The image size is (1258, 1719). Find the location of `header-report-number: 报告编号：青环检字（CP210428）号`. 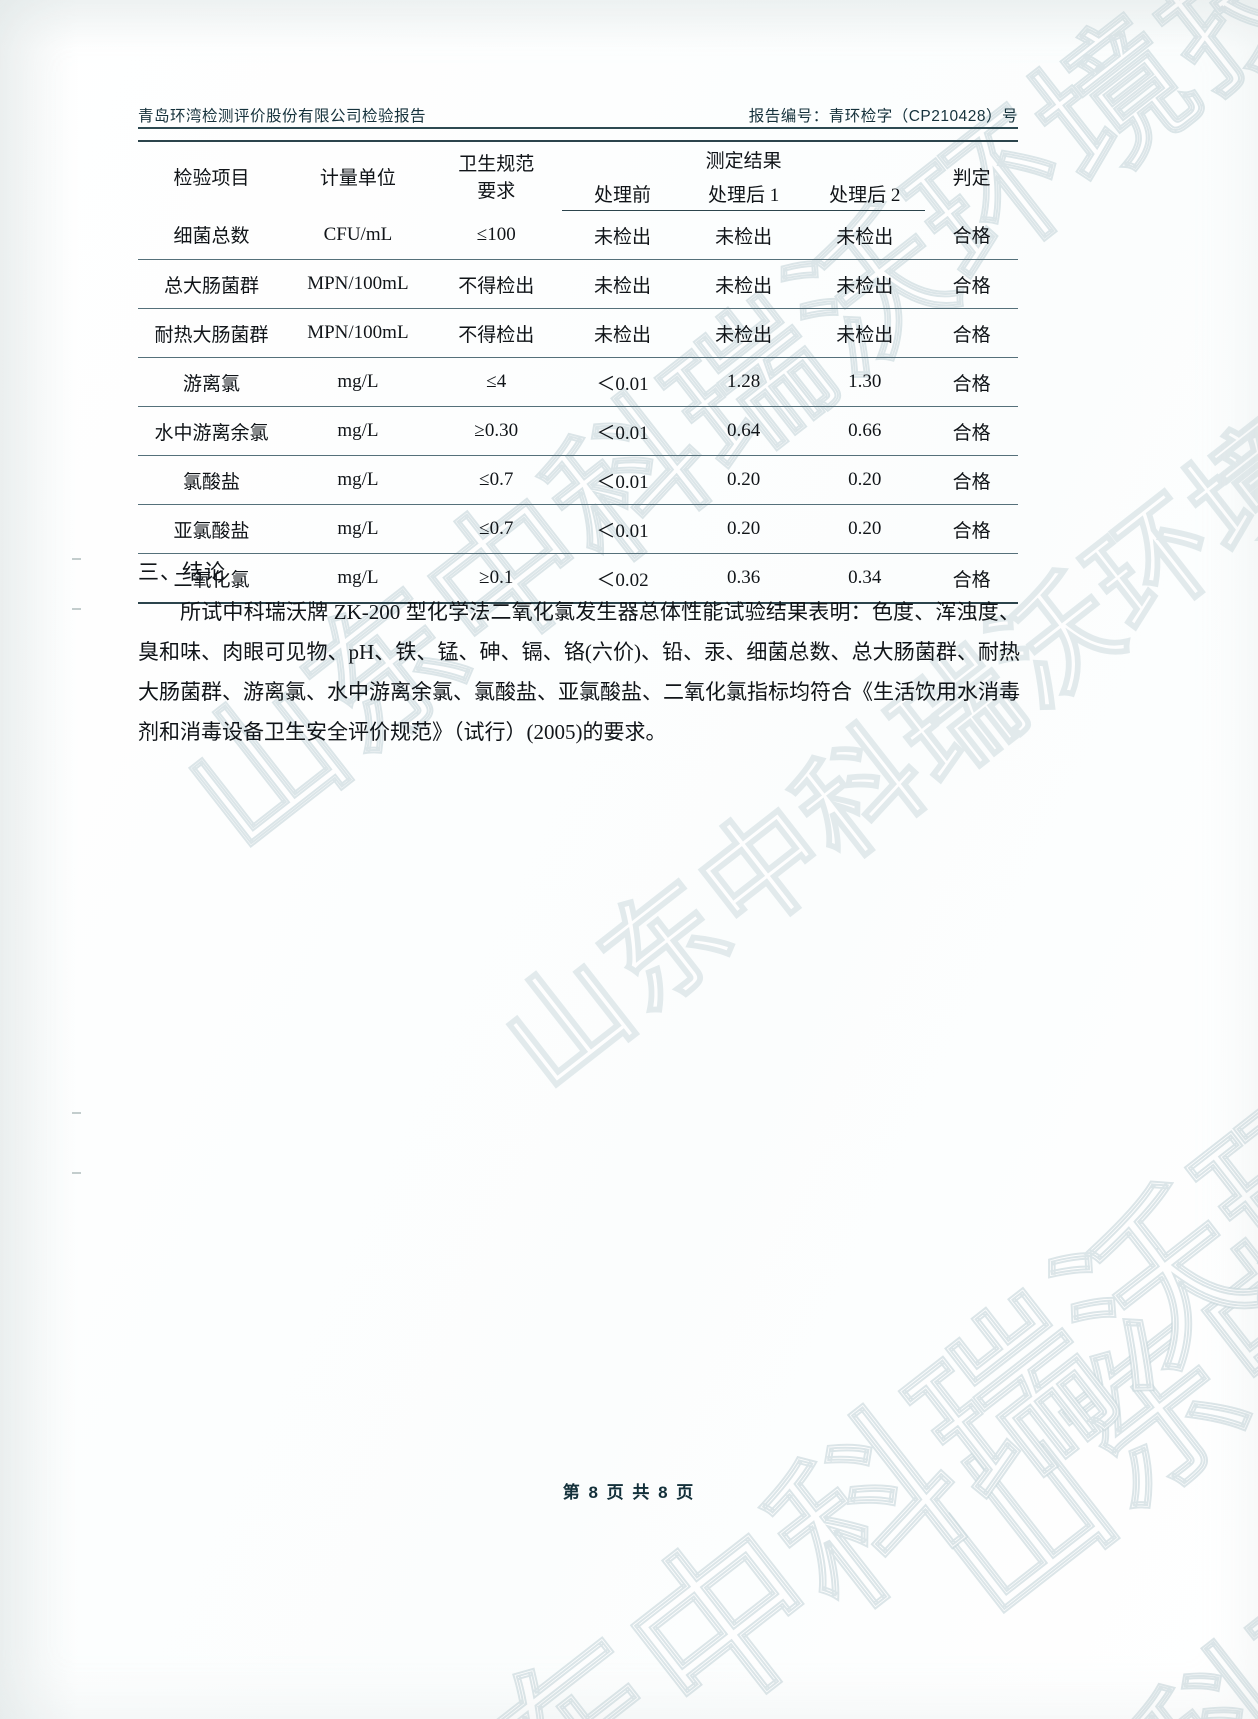

header-report-number: 报告编号：青环检字（CP210428）号 is located at coordinates (883, 115).